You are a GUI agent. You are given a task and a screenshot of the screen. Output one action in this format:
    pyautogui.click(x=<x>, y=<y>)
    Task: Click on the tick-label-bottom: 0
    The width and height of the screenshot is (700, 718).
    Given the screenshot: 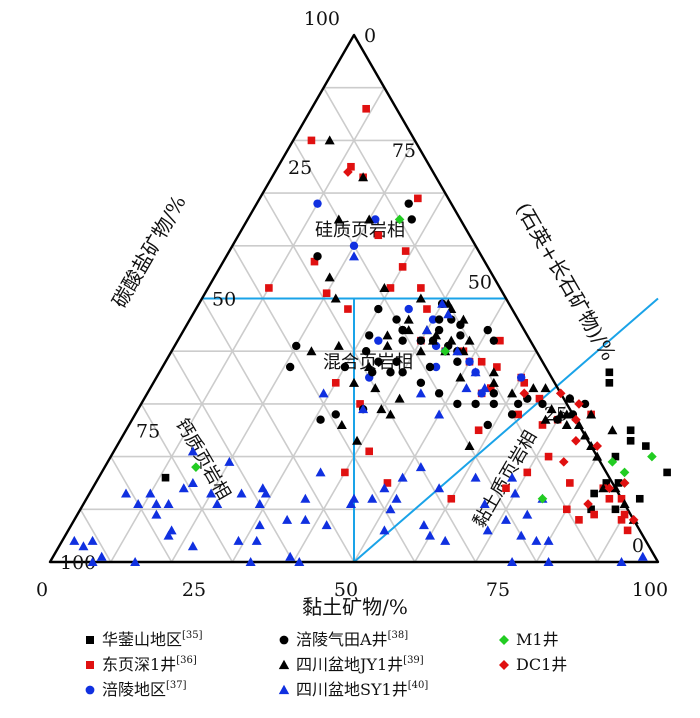 What is the action you would take?
    pyautogui.click(x=42, y=590)
    